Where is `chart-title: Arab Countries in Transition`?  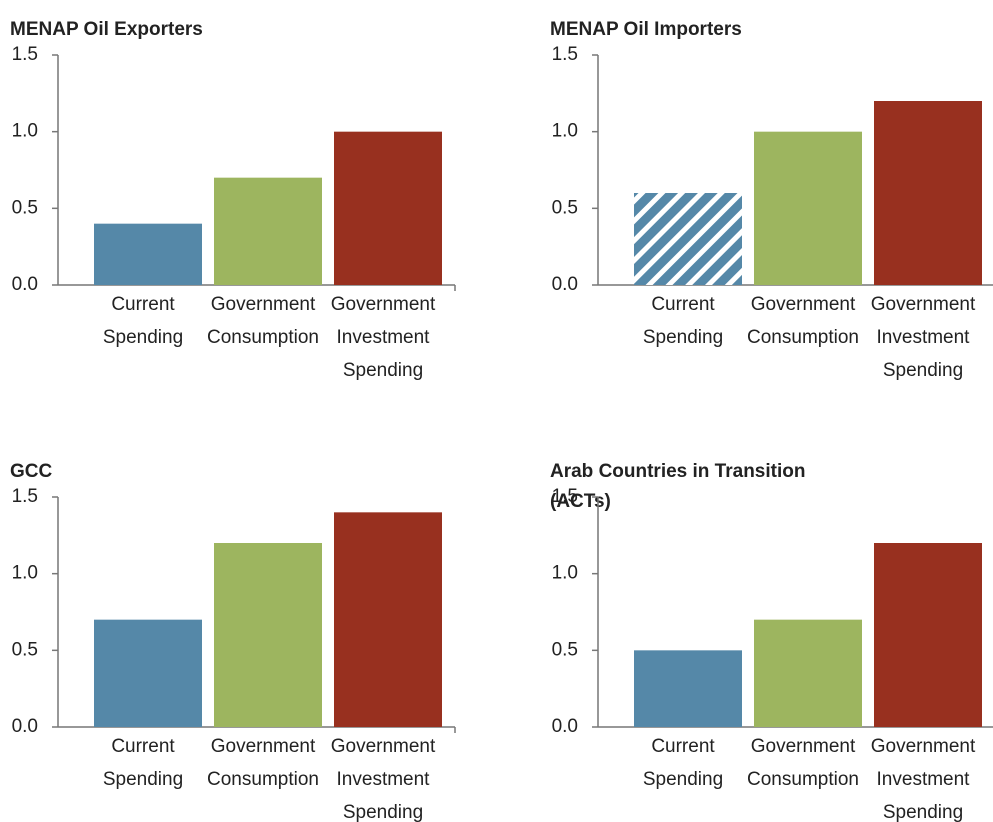 chart-title: Arab Countries in Transition is located at coordinates (677, 471).